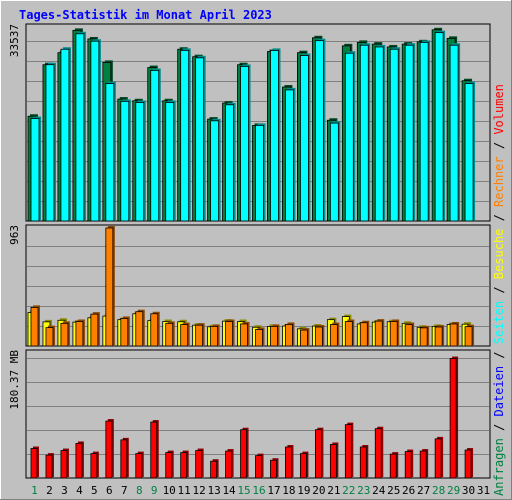 This screenshot has width=512, height=500. What do you see at coordinates (273, 490) in the screenshot?
I see `x-tick-label: 17` at bounding box center [273, 490].